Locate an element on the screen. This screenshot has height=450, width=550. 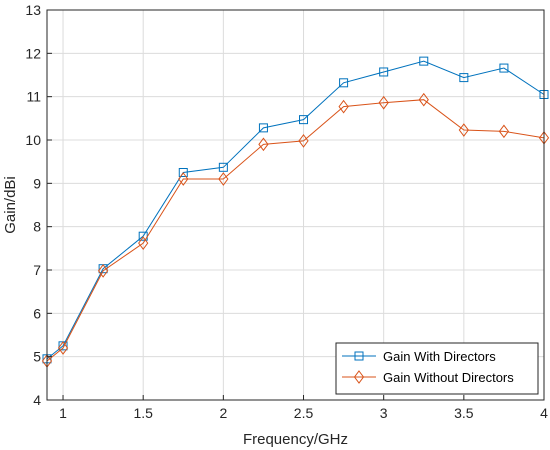
x-axis-label: Frequency/GHz is located at coordinates (295, 439).